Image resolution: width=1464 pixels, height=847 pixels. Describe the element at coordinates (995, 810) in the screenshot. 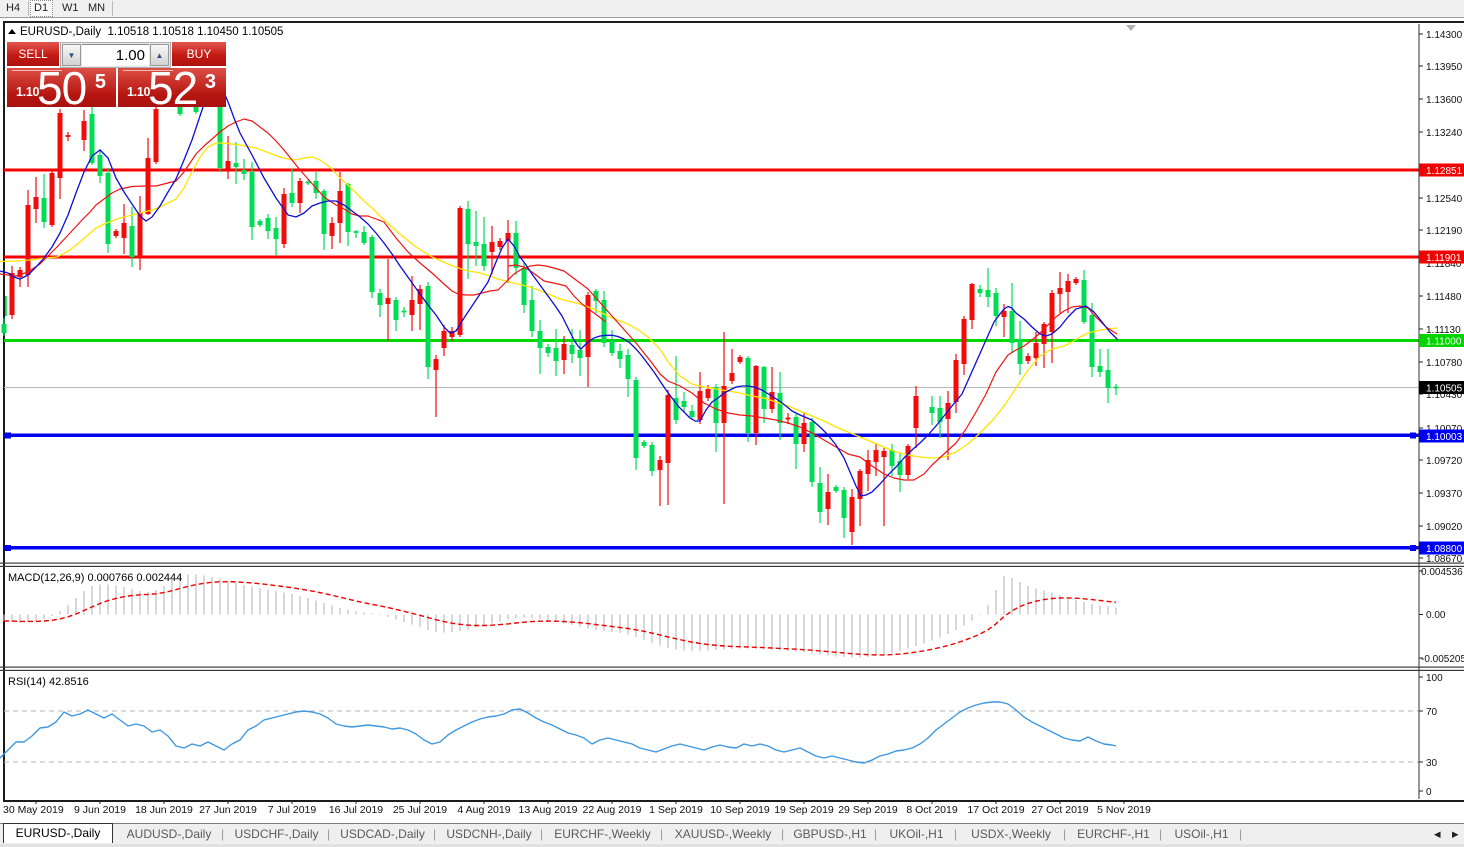

I see `svg-text: 17 Oct 2019` at that location.